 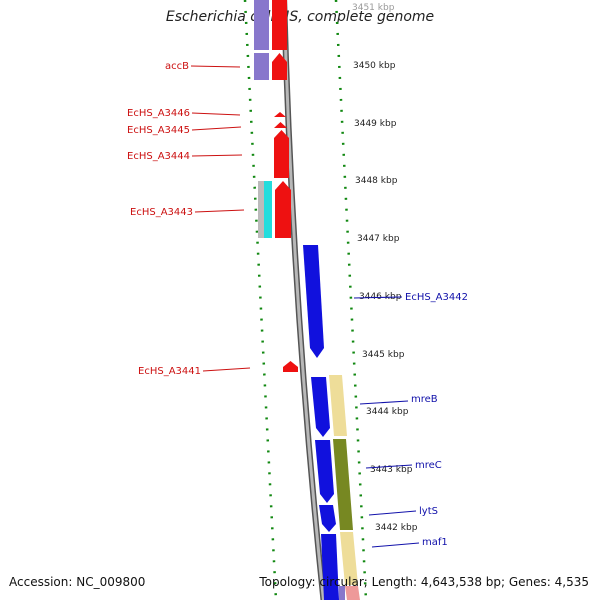 What do you see at coordinates (375, 124) in the screenshot?
I see `scale-label: 3449 kbp` at bounding box center [375, 124].